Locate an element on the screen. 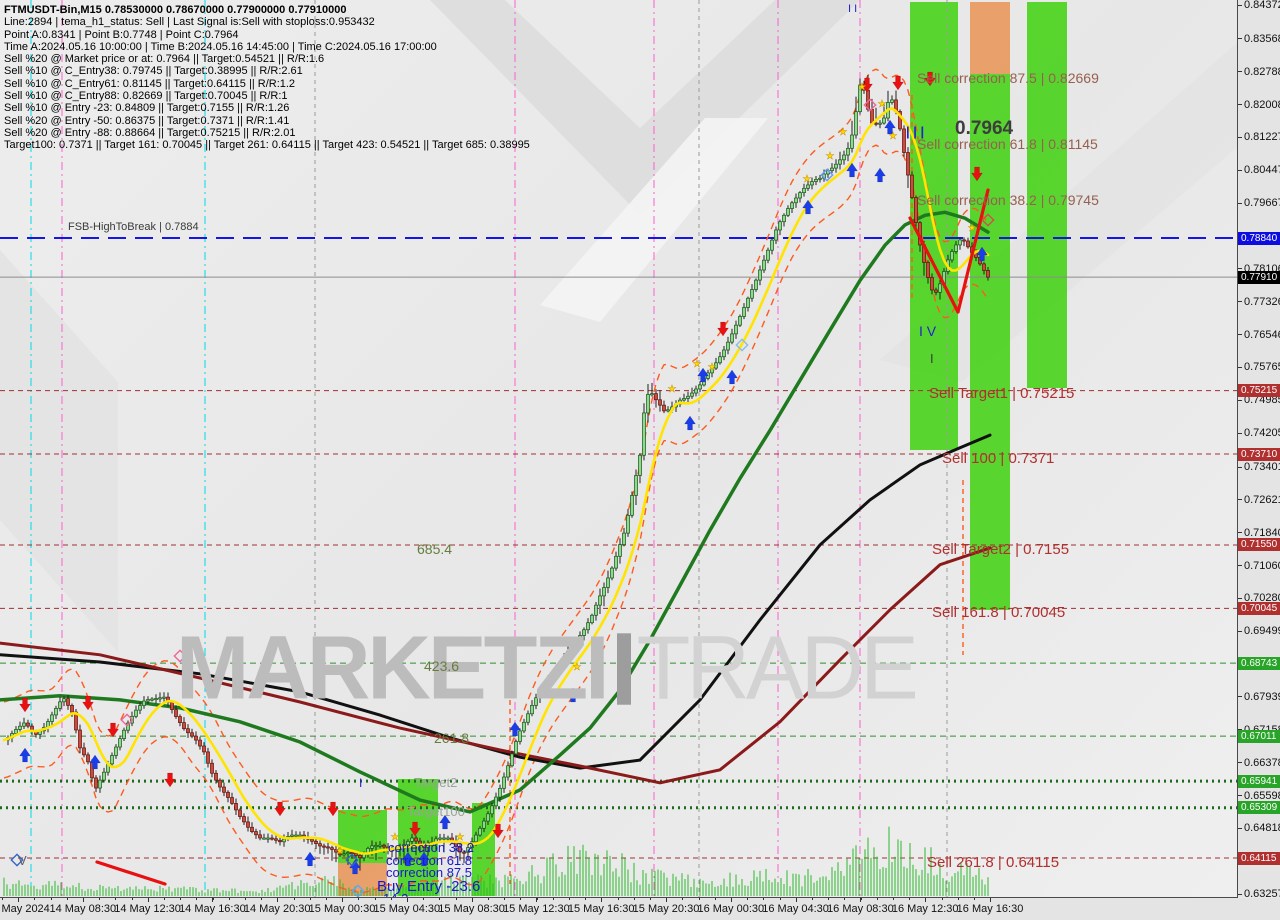 The height and width of the screenshot is (920, 1280). time-axis-label: 16 May 00:30 is located at coordinates (731, 909).